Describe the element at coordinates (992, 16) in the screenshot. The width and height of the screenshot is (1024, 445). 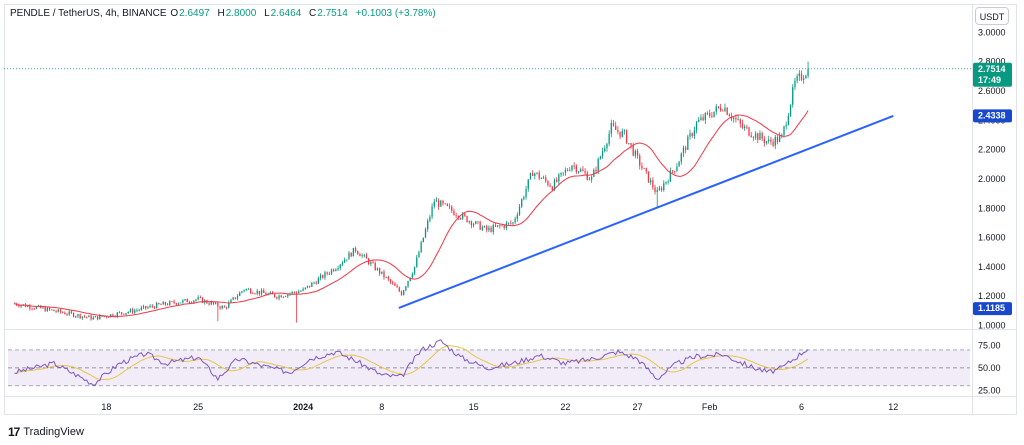
I see `currency-button: USDT` at that location.